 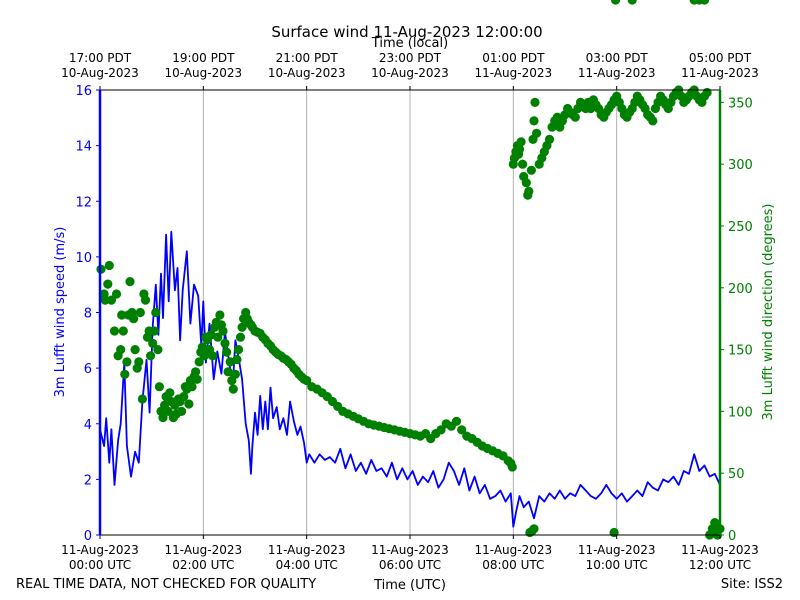 What do you see at coordinates (409, 43) in the screenshot?
I see `top-axis-label: Time (local)` at bounding box center [409, 43].